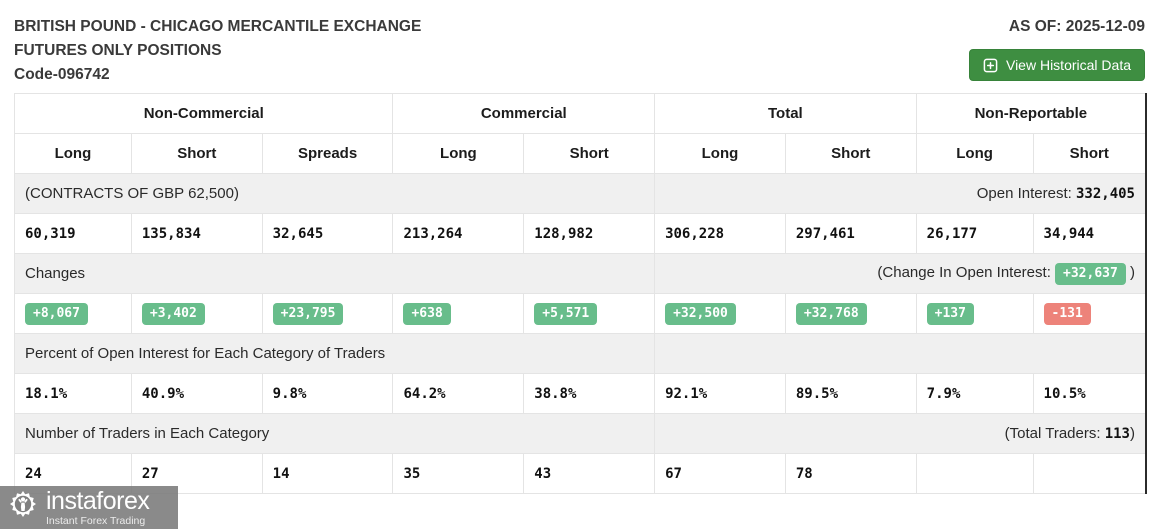 This screenshot has width=1161, height=529. I want to click on column-header: Spreads, so click(327, 153).